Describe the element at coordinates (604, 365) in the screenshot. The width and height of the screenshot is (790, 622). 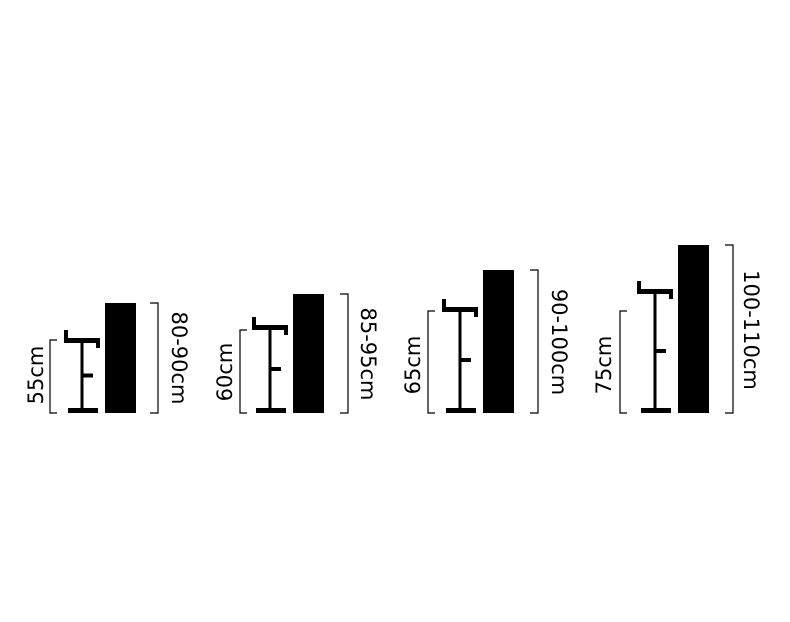
I see `stand-height-label: 75cm` at that location.